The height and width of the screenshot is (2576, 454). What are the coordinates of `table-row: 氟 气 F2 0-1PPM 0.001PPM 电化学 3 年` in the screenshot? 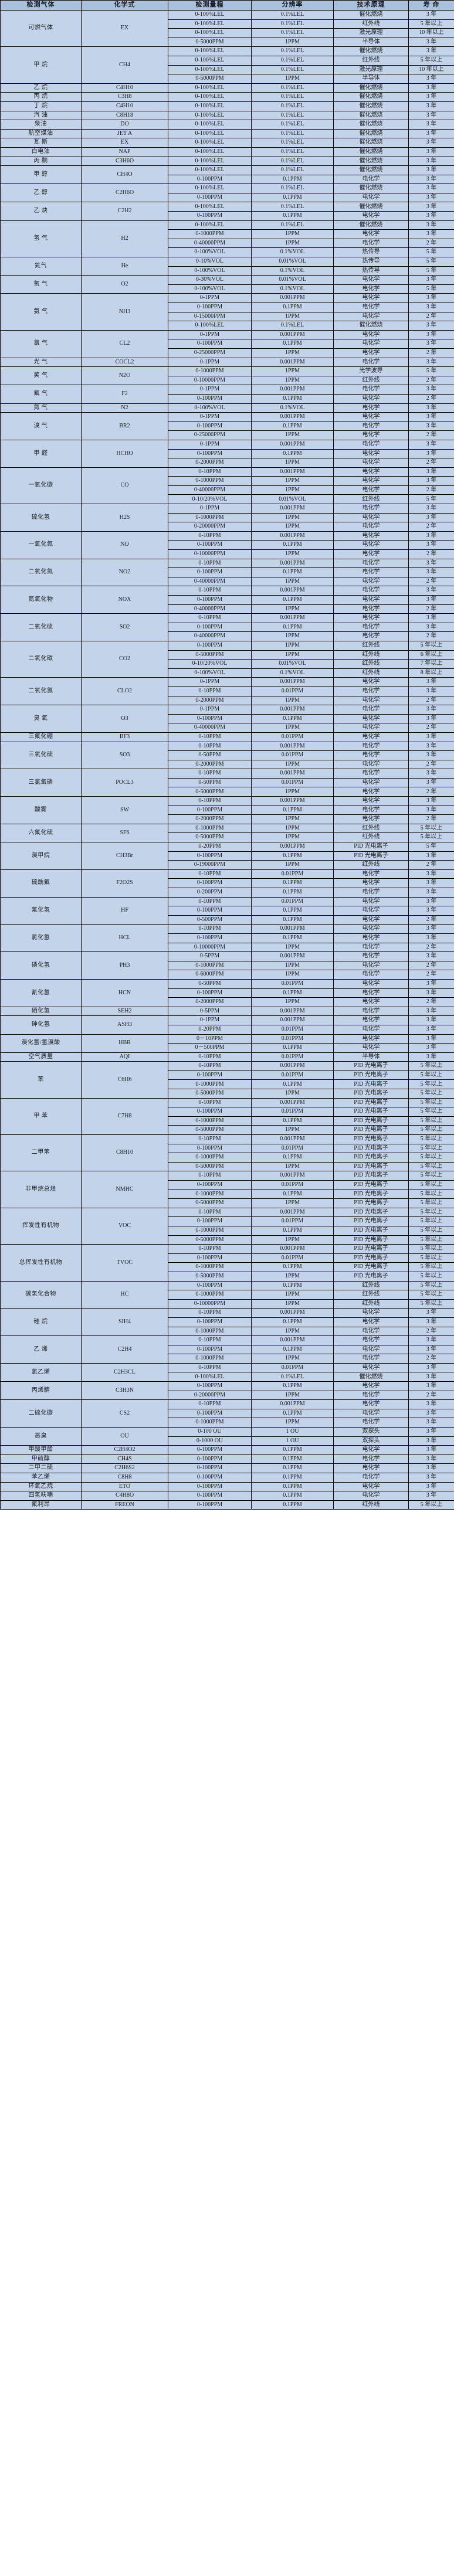 It's located at (227, 395).